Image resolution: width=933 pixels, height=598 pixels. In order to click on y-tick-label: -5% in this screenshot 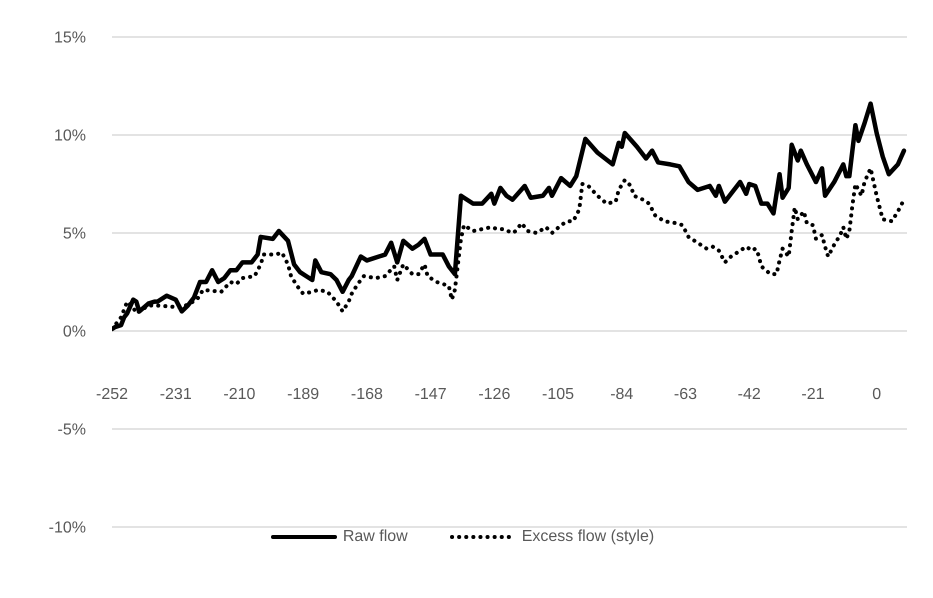, I will do `click(72, 430)`.